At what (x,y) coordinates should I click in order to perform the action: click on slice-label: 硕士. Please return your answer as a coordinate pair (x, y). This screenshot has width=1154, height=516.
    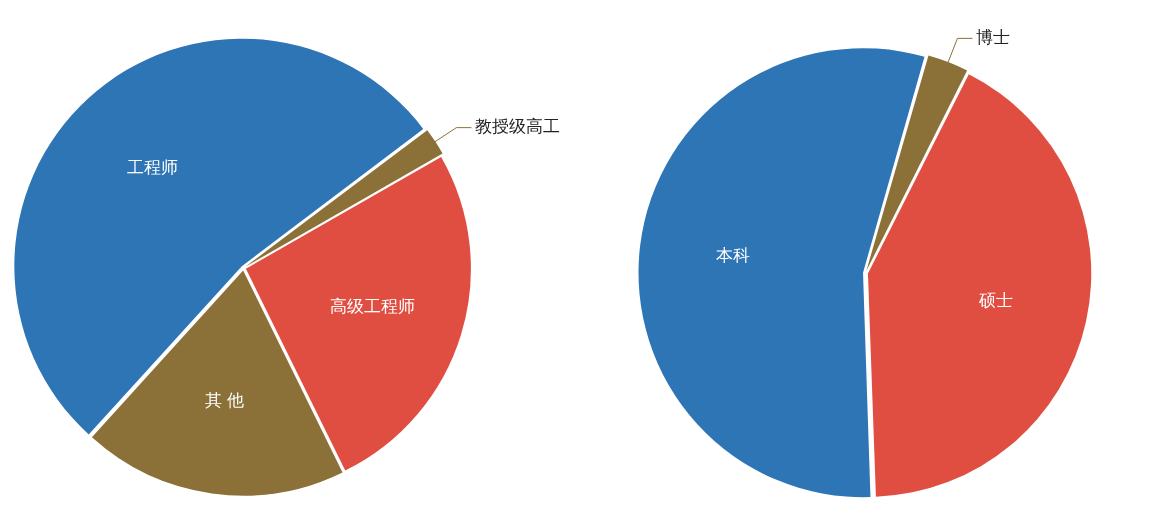
    Looking at the image, I should click on (995, 300).